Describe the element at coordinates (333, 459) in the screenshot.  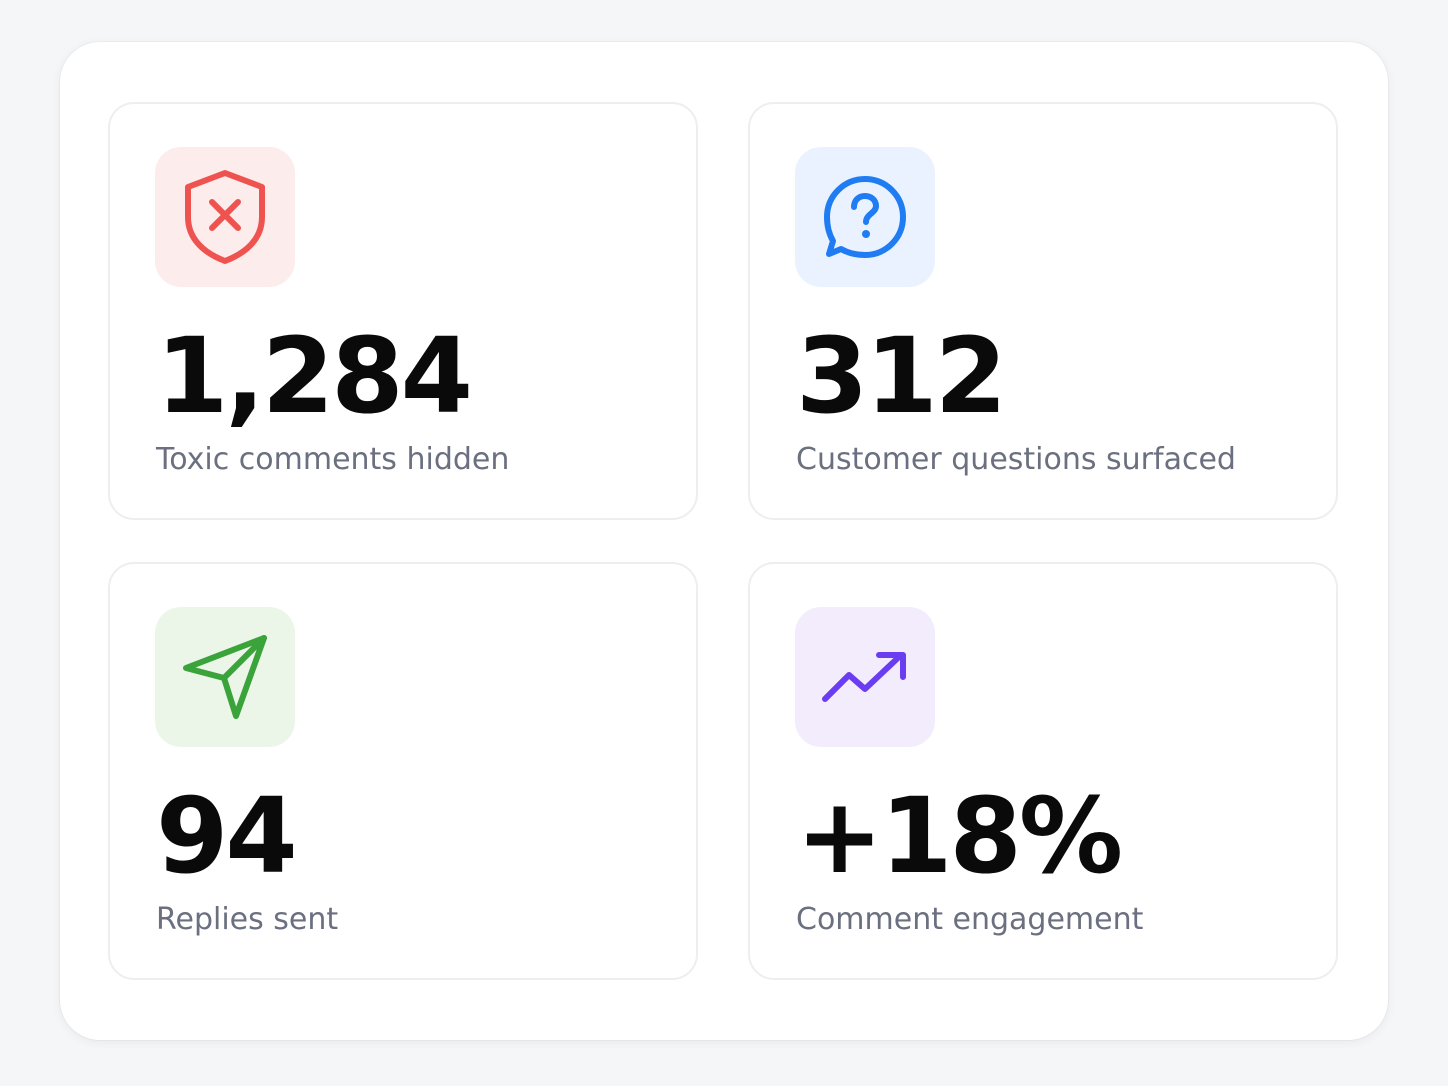
I see `stat-label: Toxic comments hidden` at that location.